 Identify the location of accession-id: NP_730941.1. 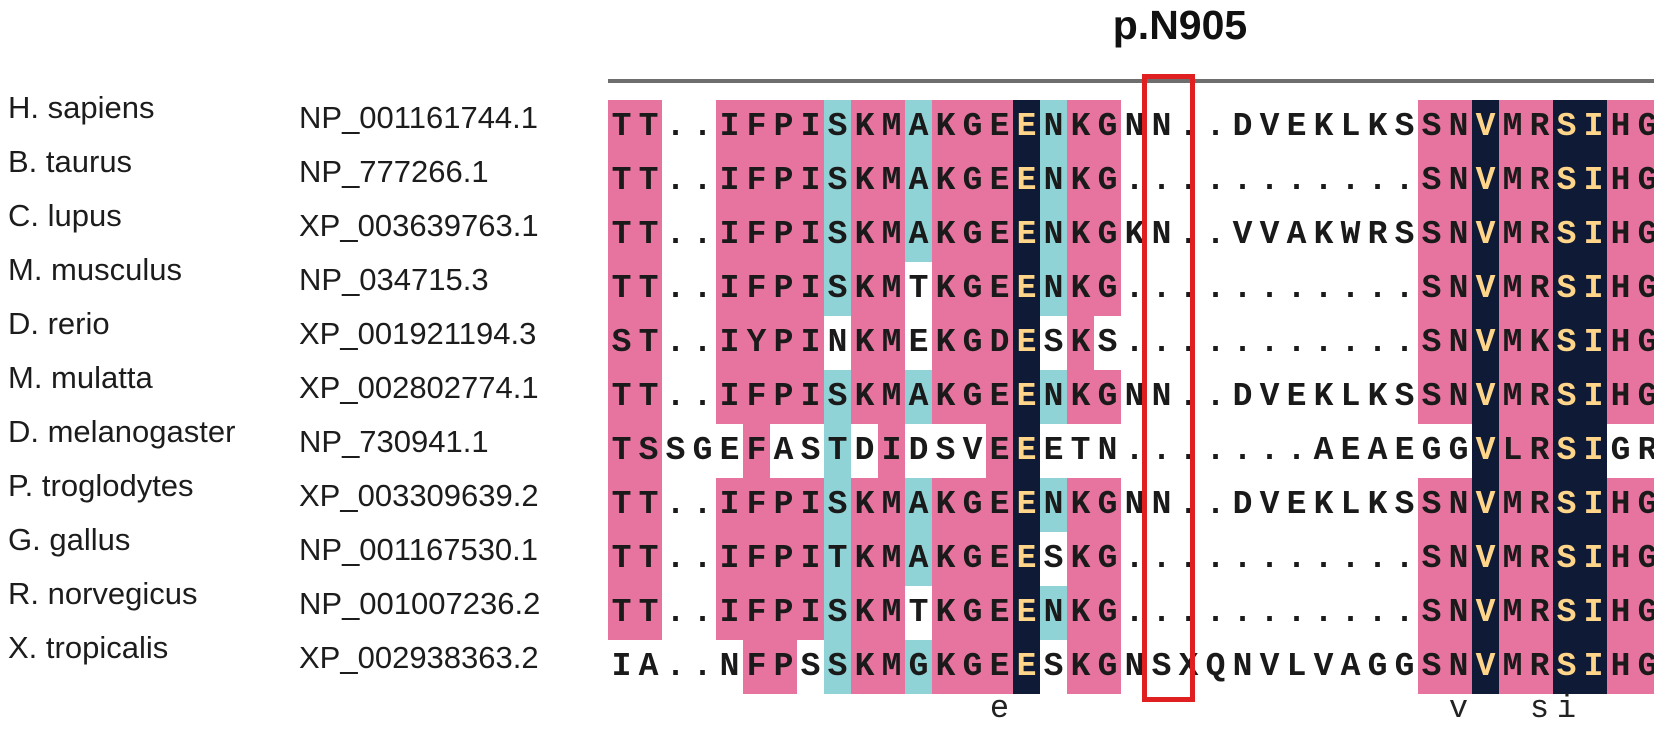
(394, 441).